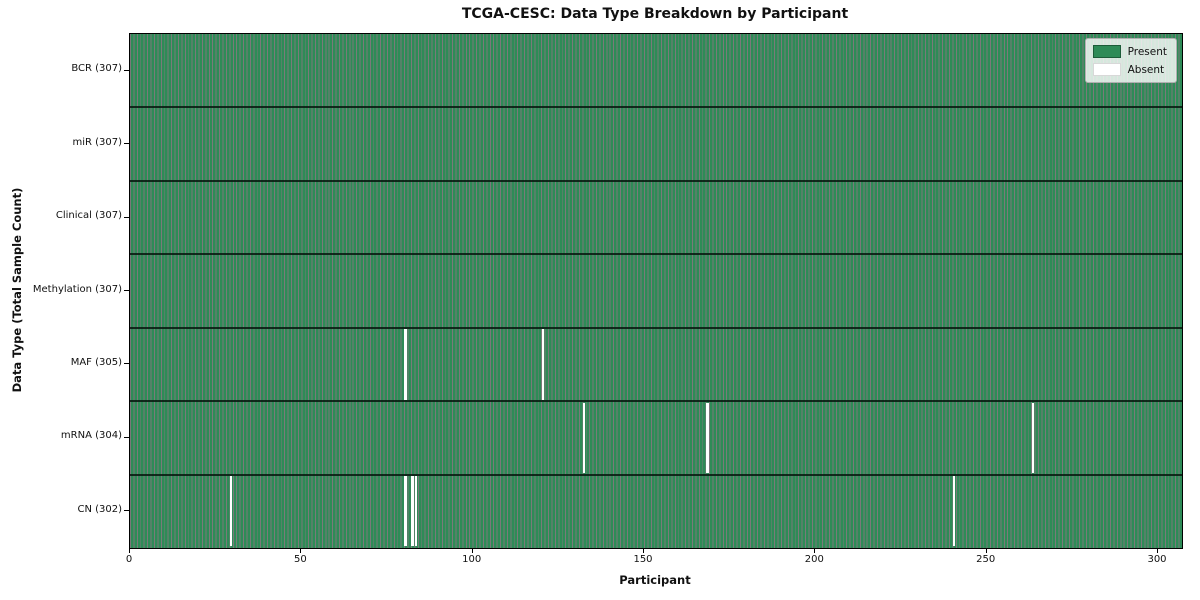 This screenshot has width=1200, height=600. Describe the element at coordinates (656, 217) in the screenshot. I see `heatmap-row-Clinical` at that location.